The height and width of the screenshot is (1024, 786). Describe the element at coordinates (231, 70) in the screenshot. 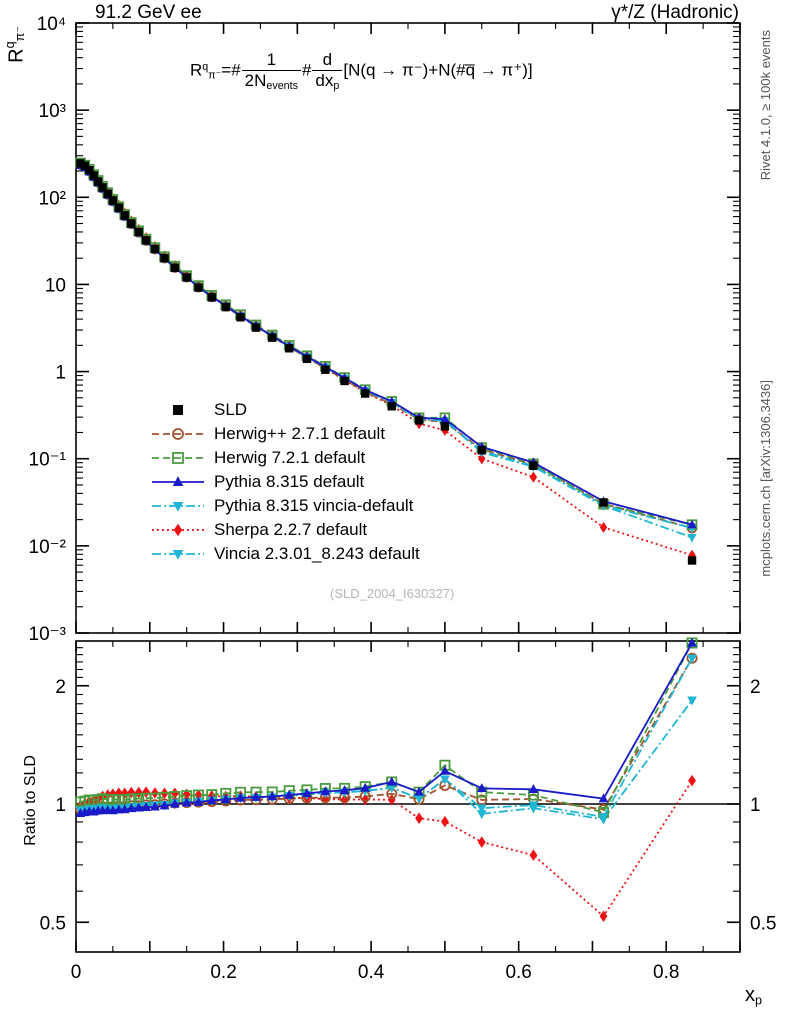

I see `formula-equals: =#` at that location.